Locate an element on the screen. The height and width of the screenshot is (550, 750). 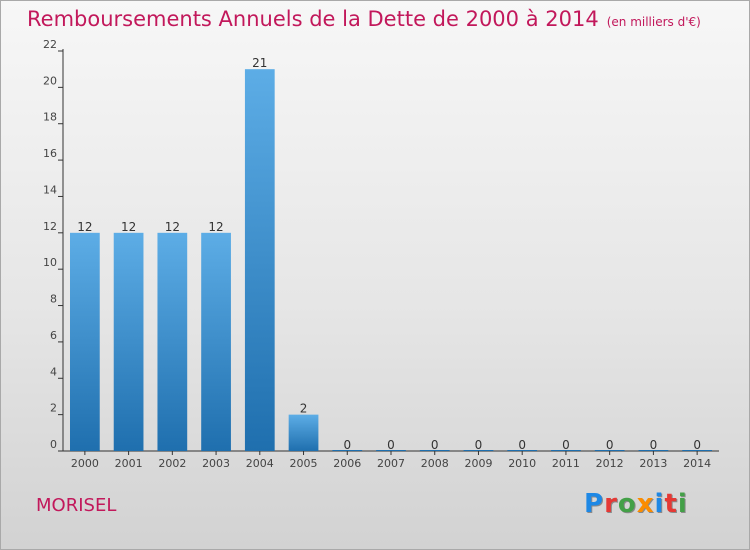
logo-letter: P is located at coordinates (594, 504).